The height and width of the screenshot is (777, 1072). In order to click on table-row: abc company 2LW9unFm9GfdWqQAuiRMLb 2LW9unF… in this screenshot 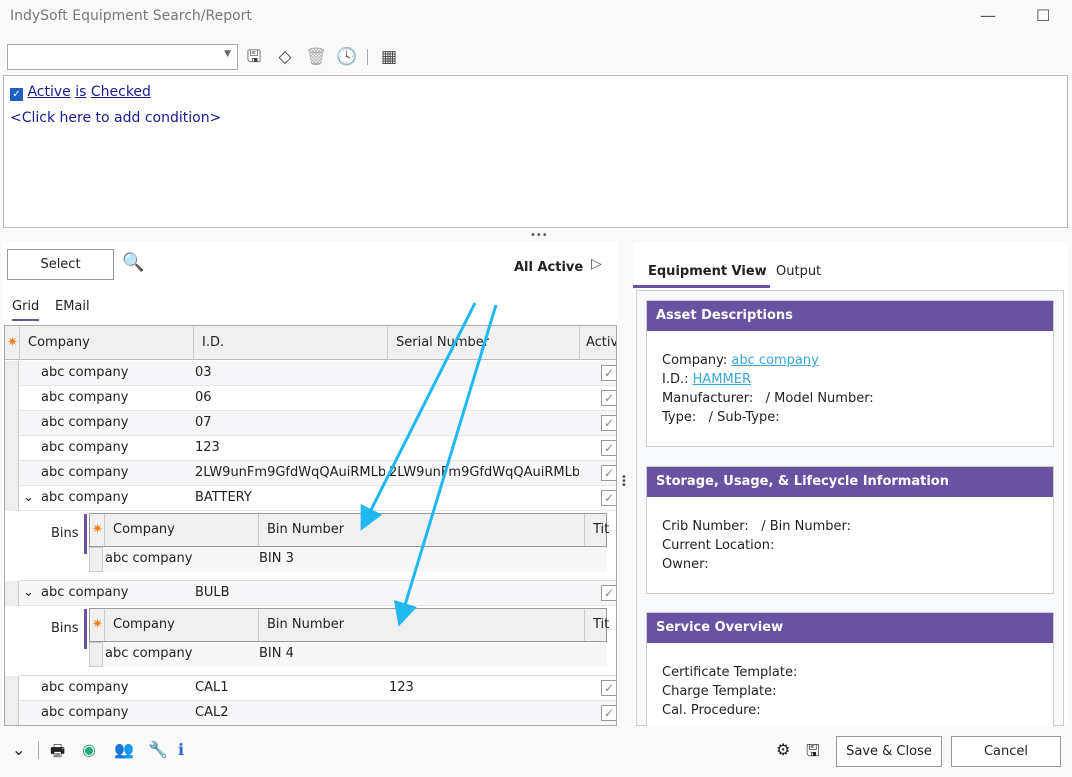, I will do `click(310, 473)`.